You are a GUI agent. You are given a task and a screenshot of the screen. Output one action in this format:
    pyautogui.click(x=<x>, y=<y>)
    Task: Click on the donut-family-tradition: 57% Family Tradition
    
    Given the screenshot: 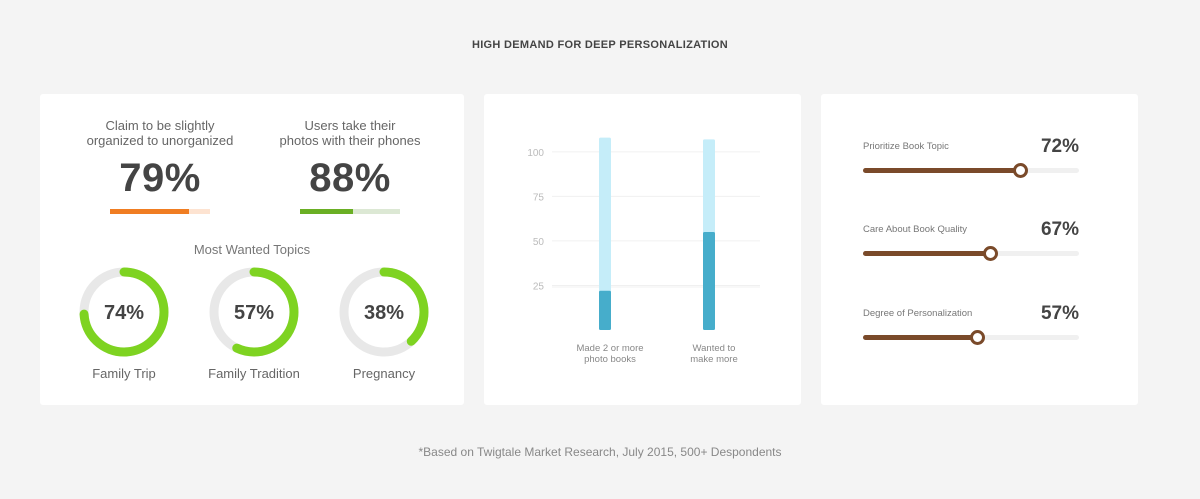 What is the action you would take?
    pyautogui.click(x=254, y=322)
    